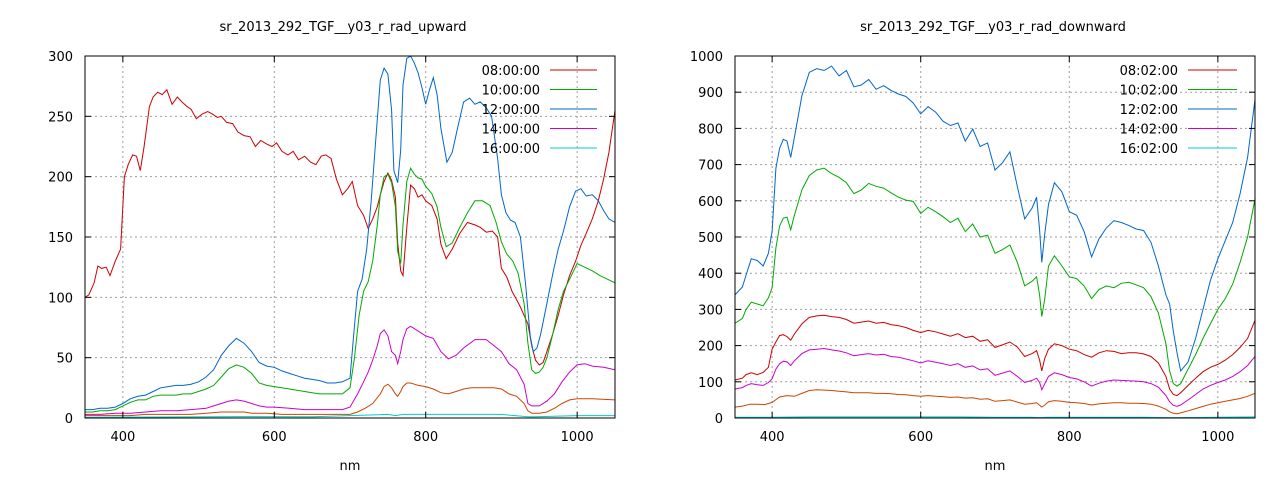 The height and width of the screenshot is (480, 1280). I want to click on legend-label: 12:00:00, so click(511, 110).